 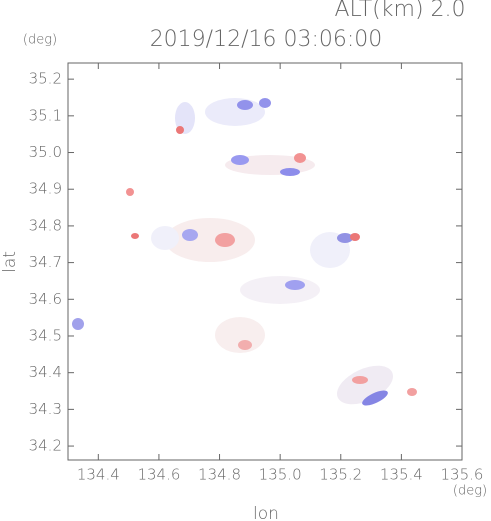 What do you see at coordinates (401, 475) in the screenshot?
I see `x-tick-label: 135.4` at bounding box center [401, 475].